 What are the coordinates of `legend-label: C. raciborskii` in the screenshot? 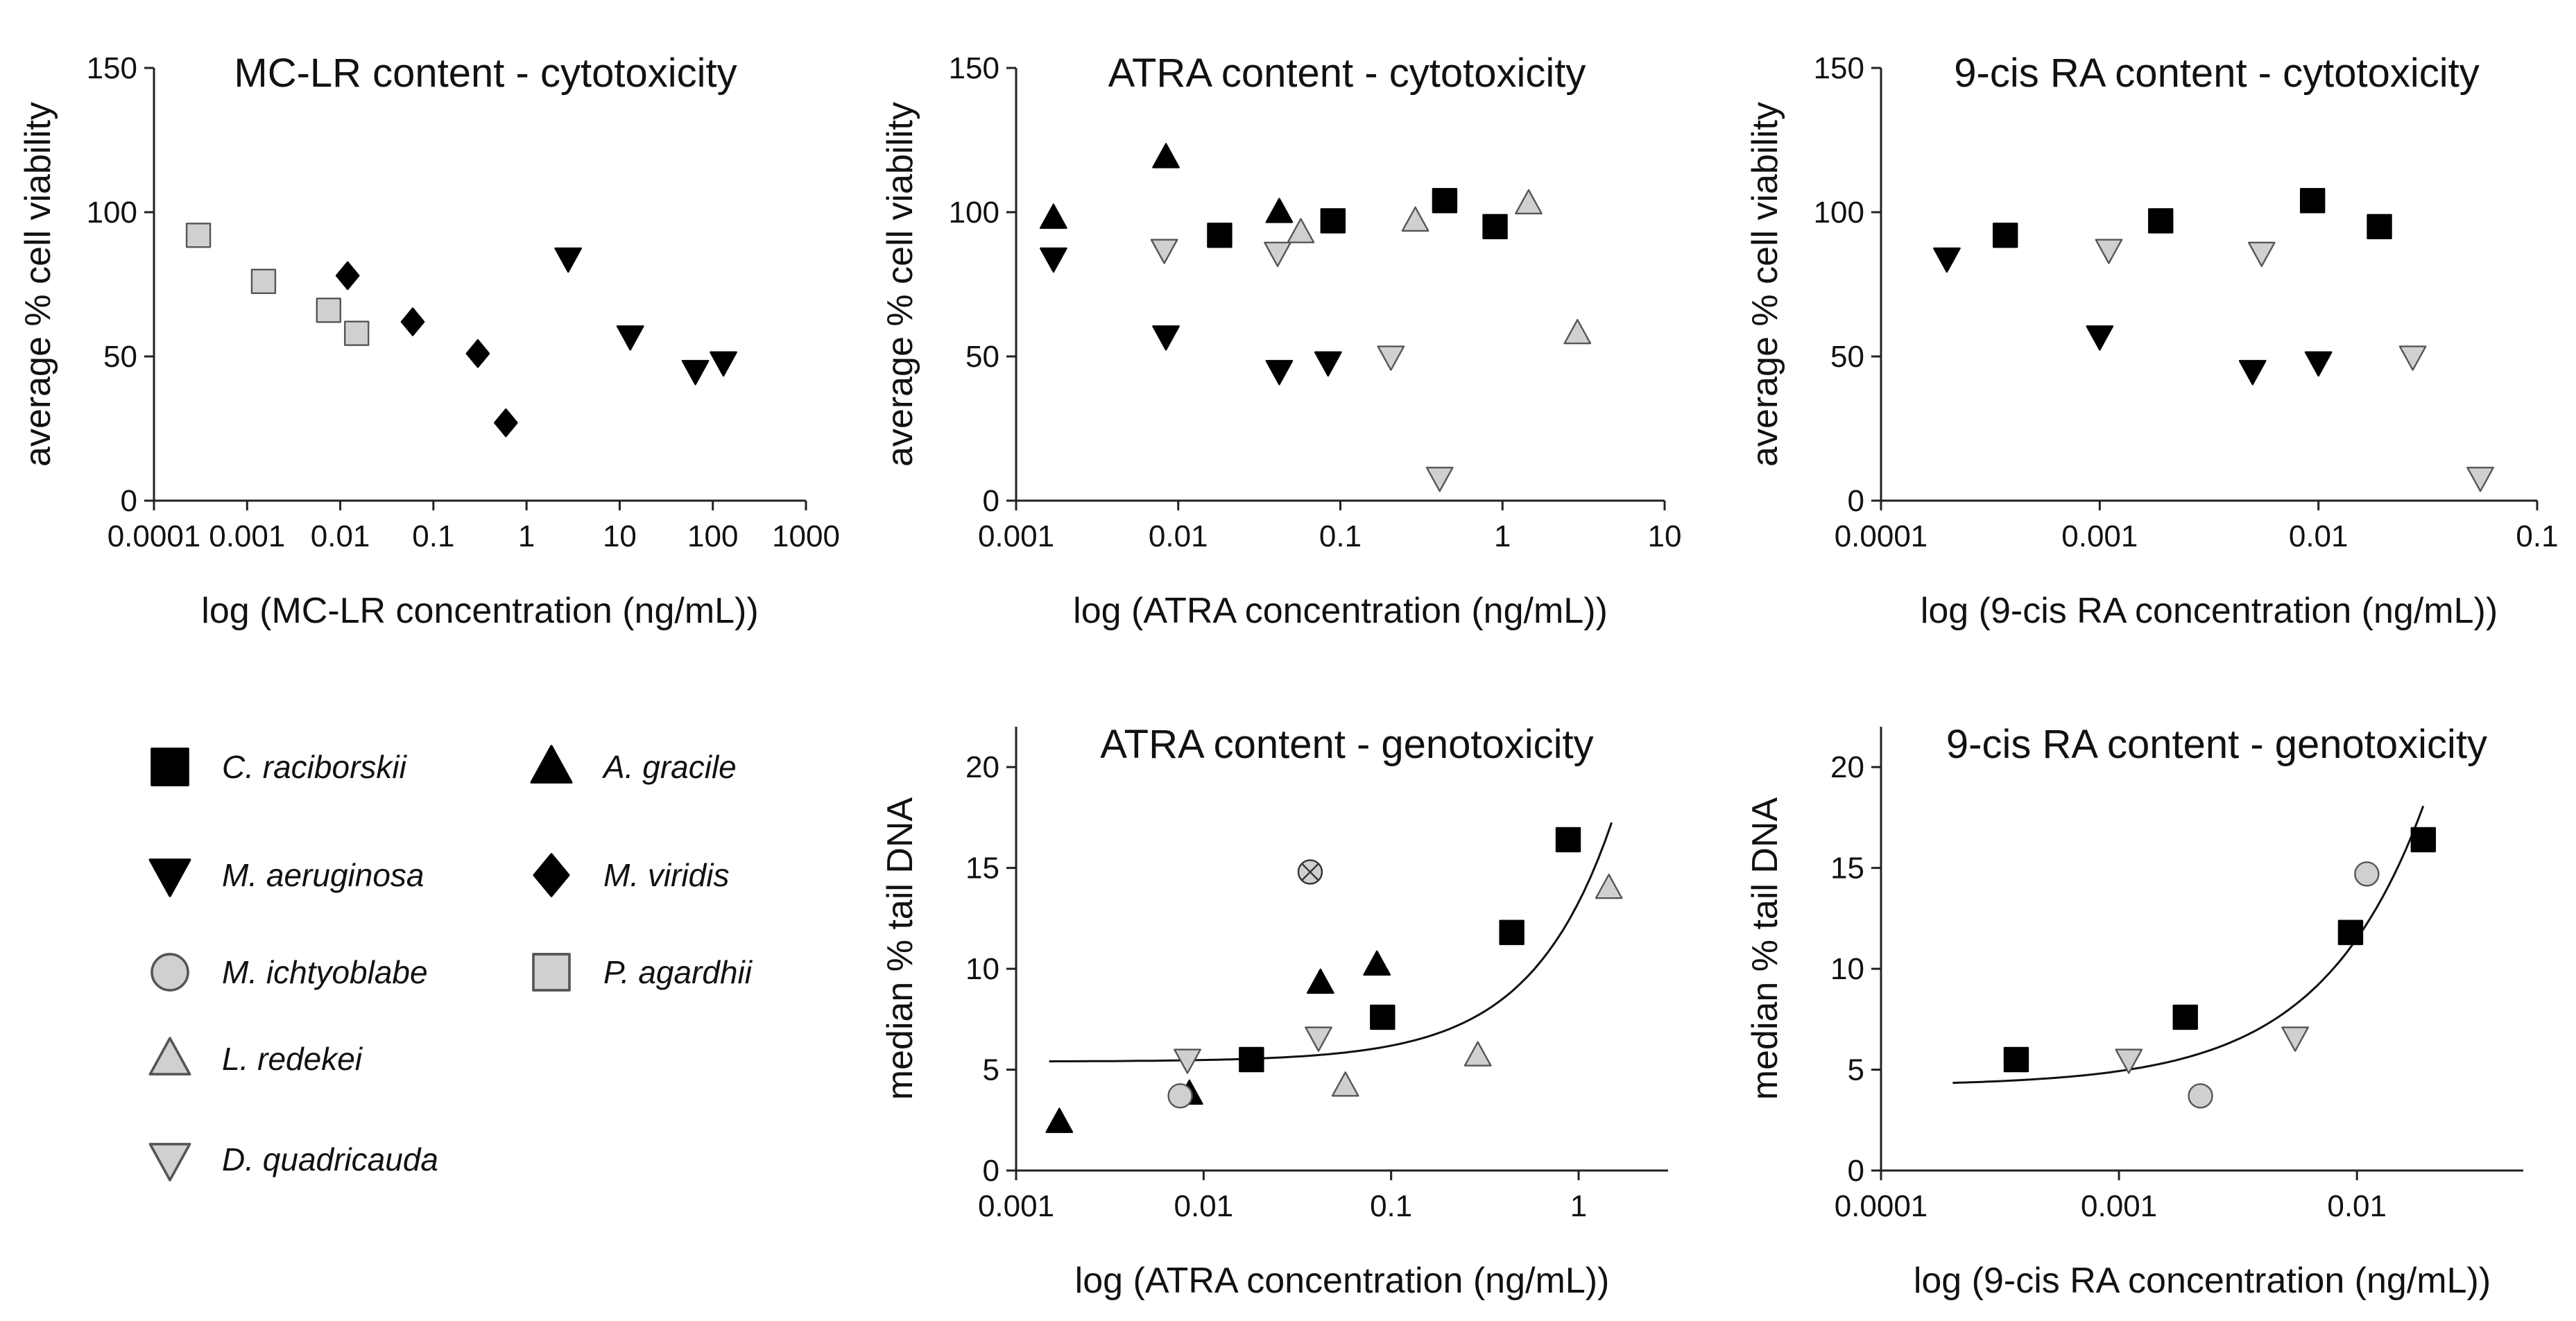 It's located at (315, 767).